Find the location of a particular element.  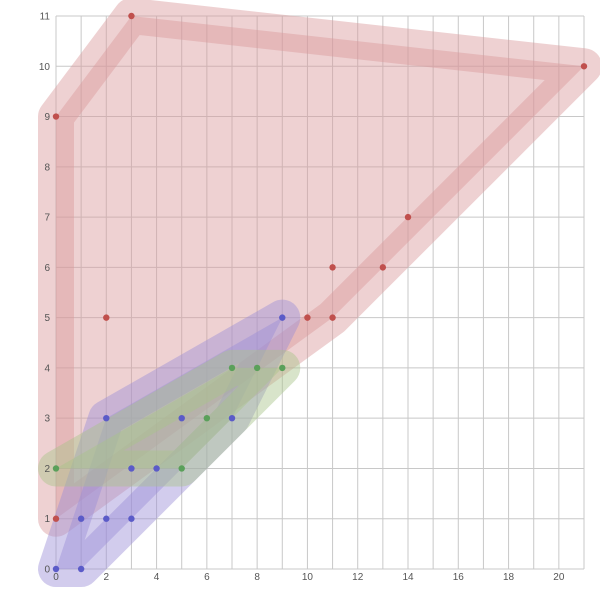

y-tick-label: 8 is located at coordinates (47, 167).